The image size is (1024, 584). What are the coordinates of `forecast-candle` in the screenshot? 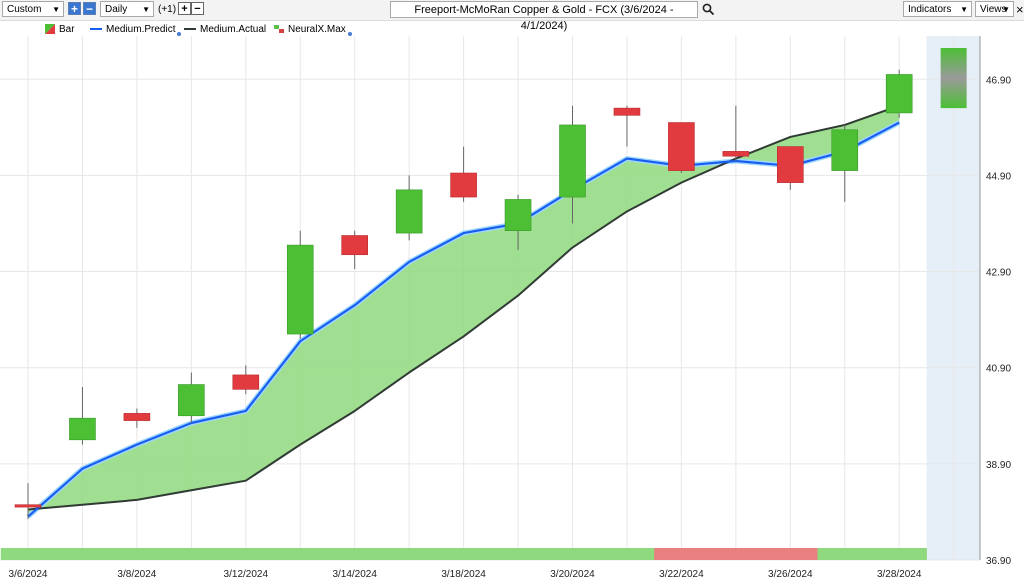 It's located at (953, 78).